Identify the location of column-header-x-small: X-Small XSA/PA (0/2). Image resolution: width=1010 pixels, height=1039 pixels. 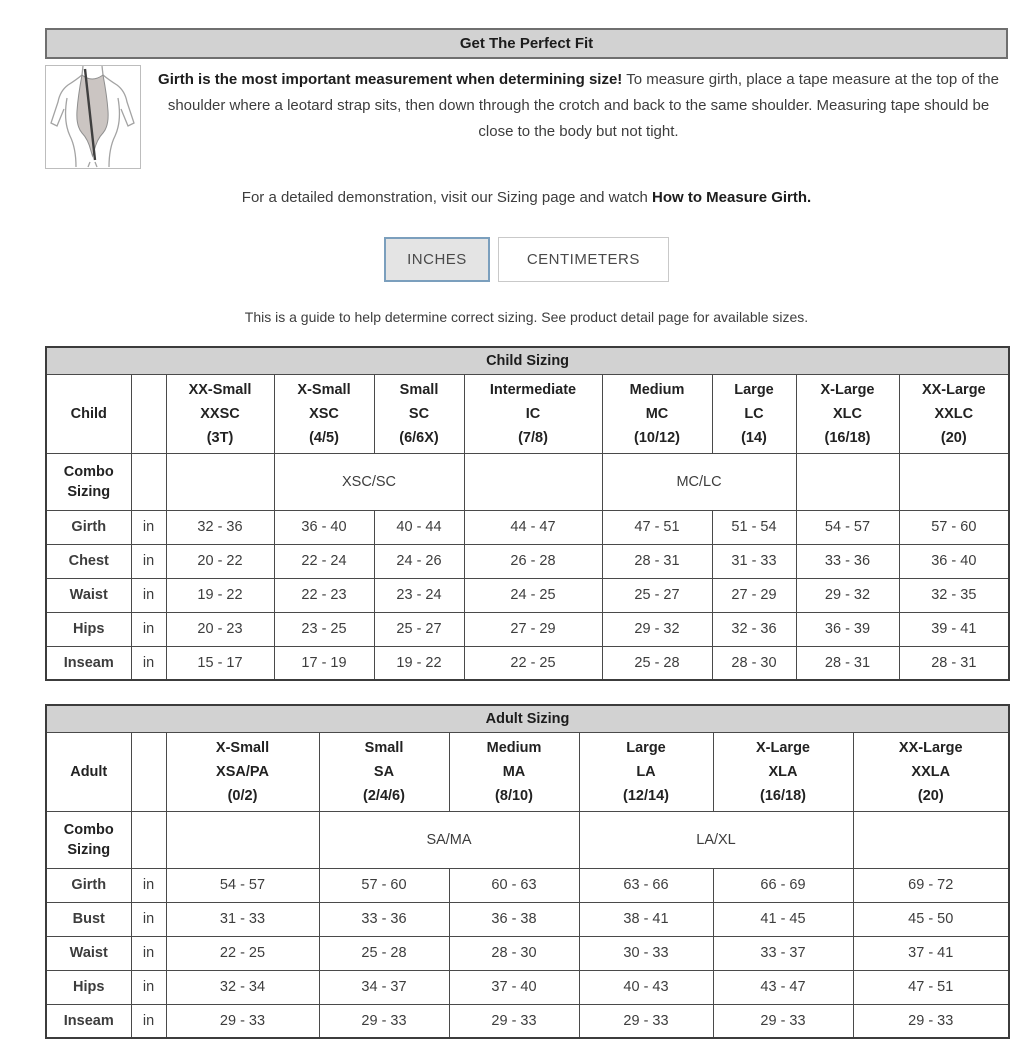
(242, 771).